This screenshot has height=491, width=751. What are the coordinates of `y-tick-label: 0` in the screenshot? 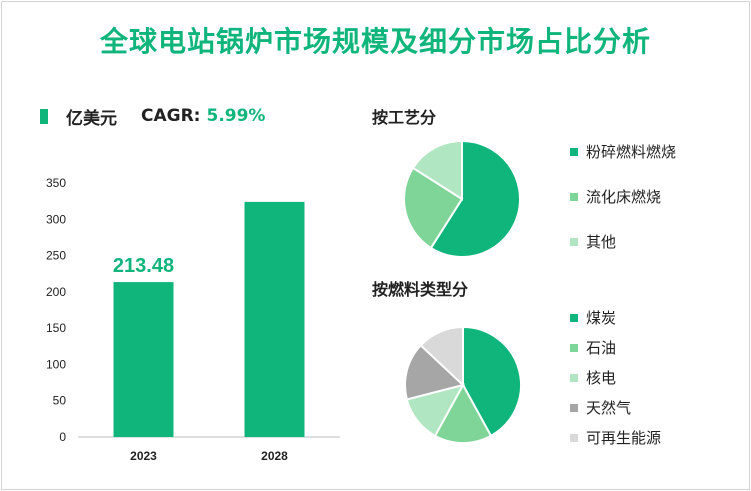 It's located at (62, 437).